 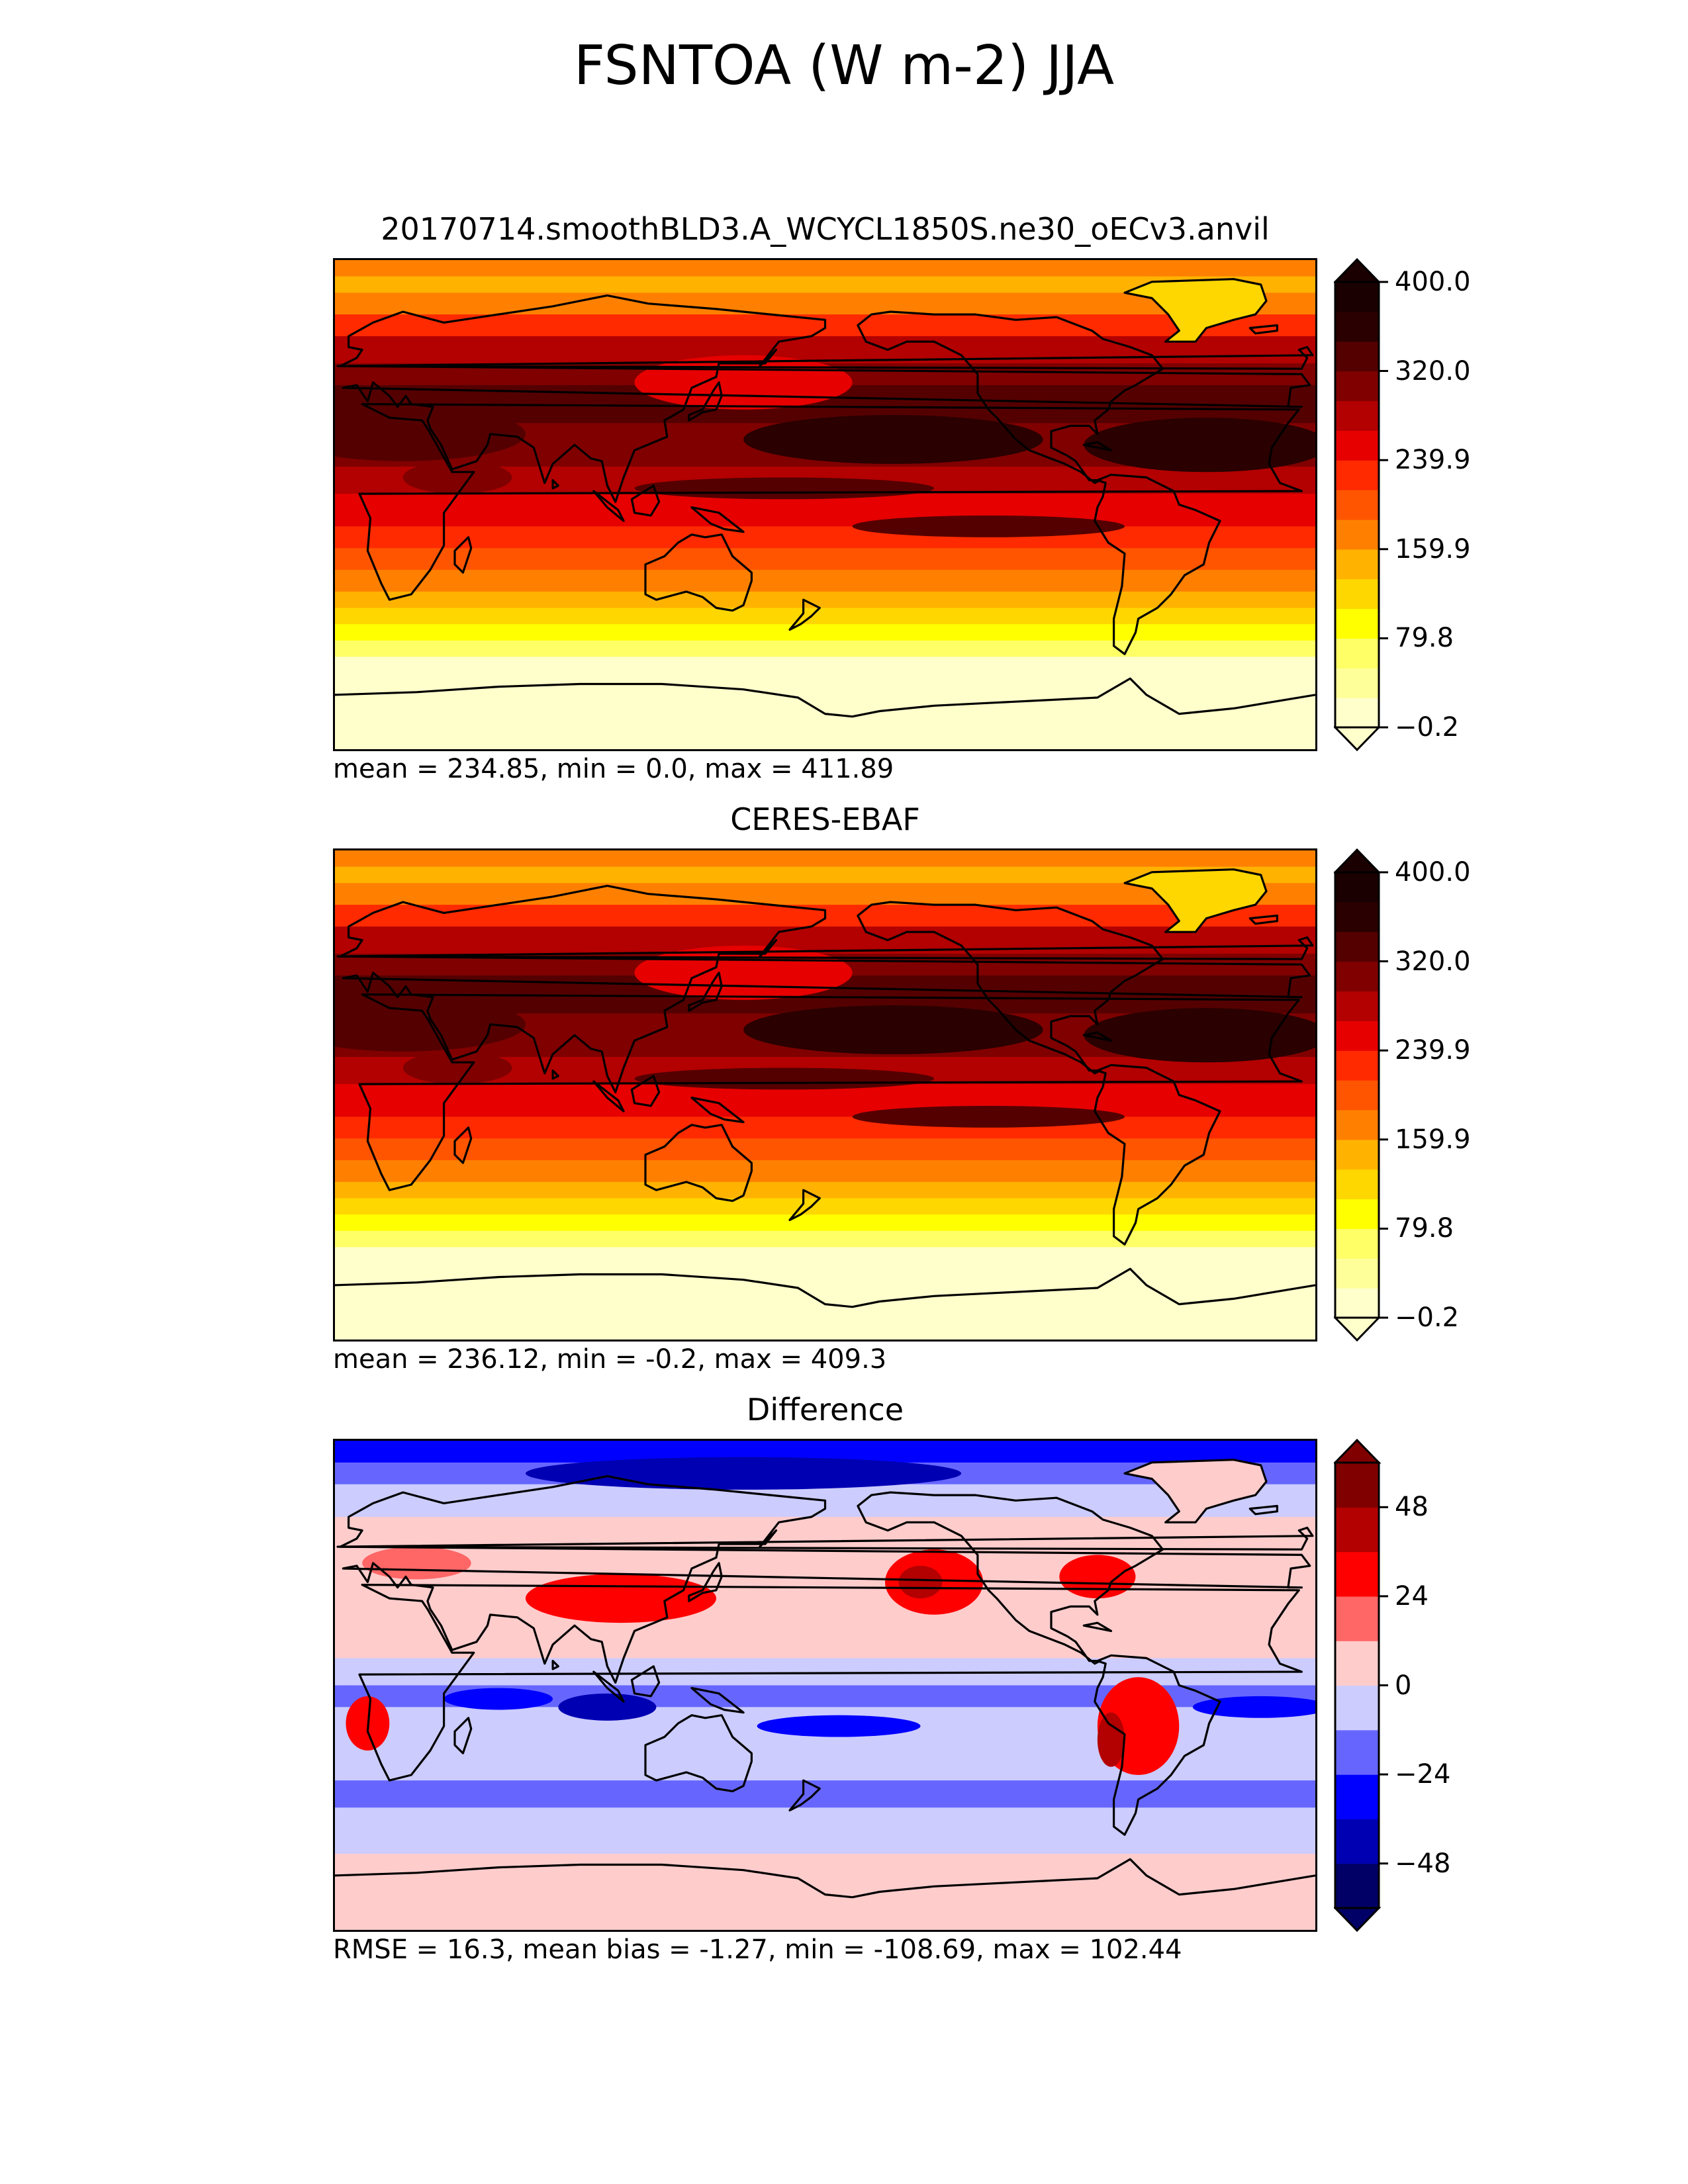 I want to click on colorbar-extend-max, so click(x=1358, y=1451).